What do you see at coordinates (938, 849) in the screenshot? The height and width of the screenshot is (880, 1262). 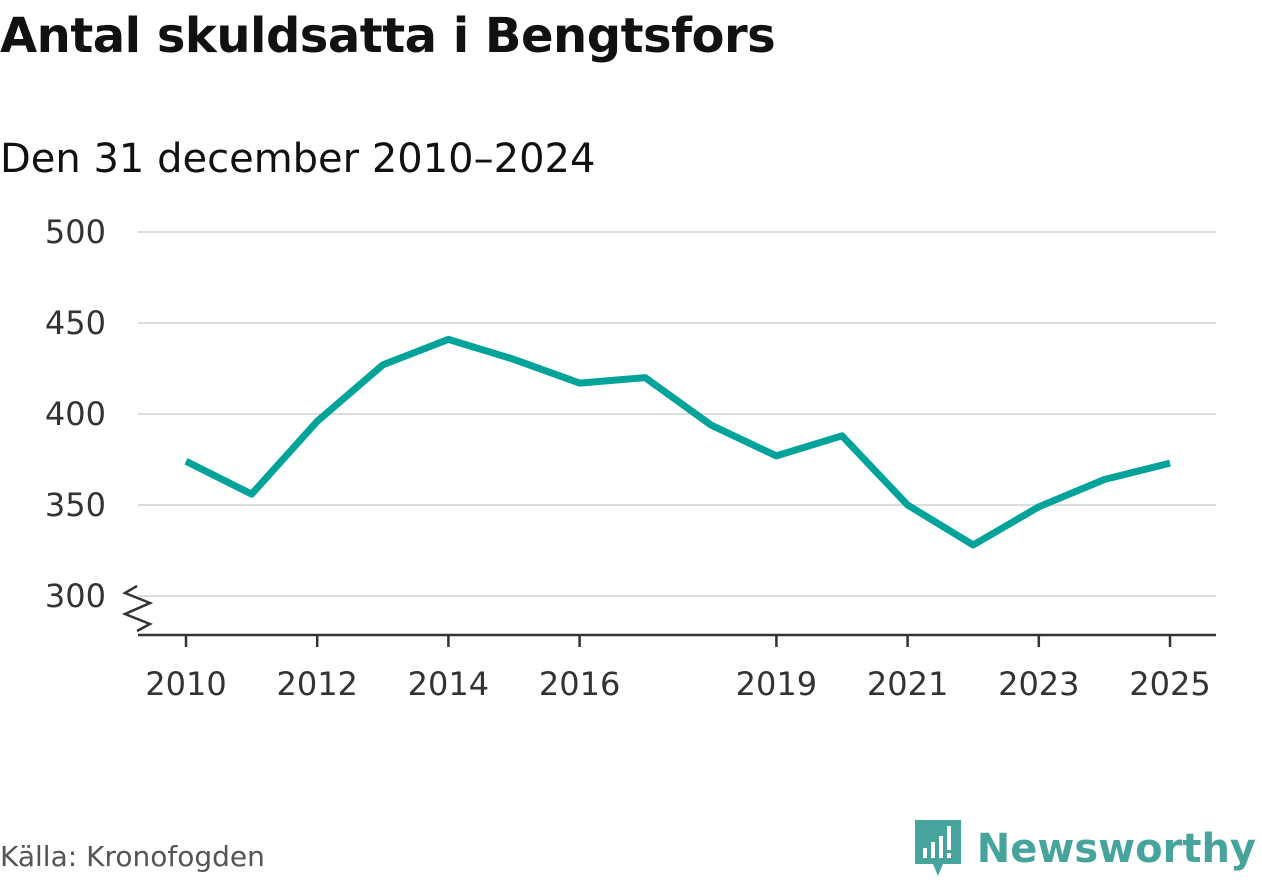 I see `newsworthy-logo-icon` at bounding box center [938, 849].